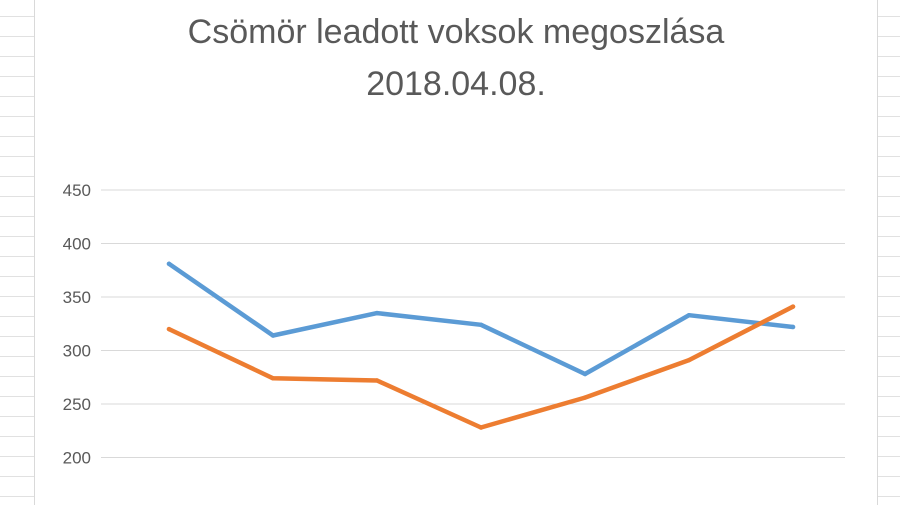 The width and height of the screenshot is (900, 510). What do you see at coordinates (456, 32) in the screenshot?
I see `chart-title: Csömör leadott voksok megoszlása` at bounding box center [456, 32].